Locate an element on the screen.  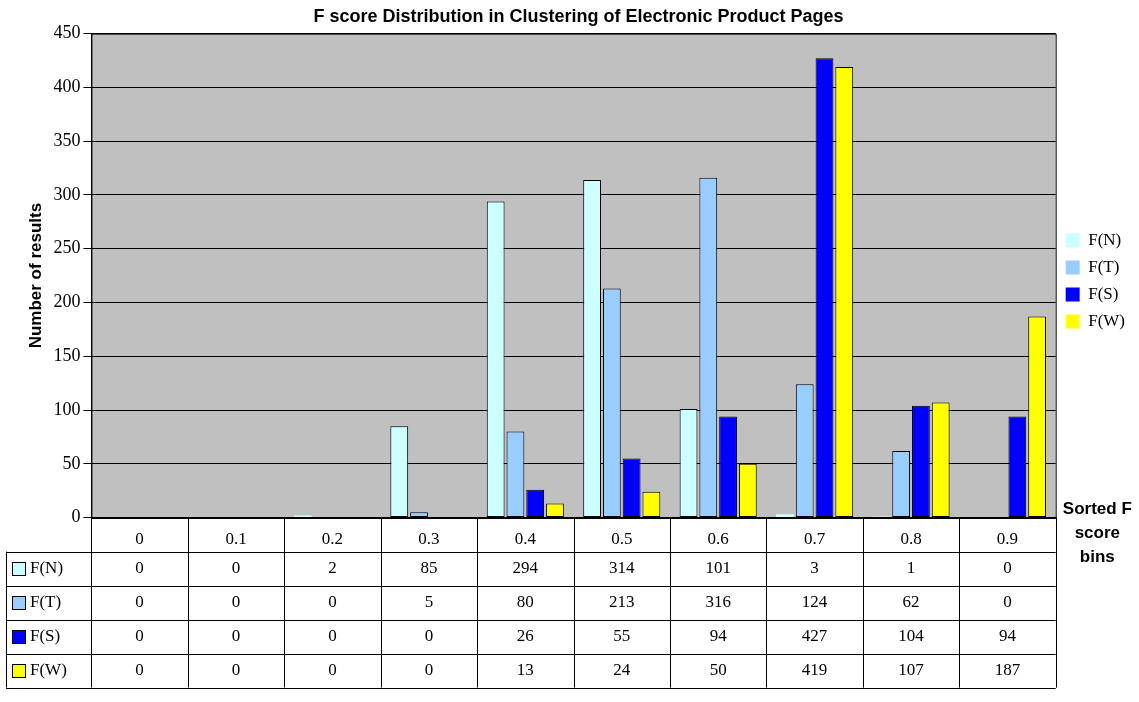
y-tick-label: 100 is located at coordinates (67, 408).